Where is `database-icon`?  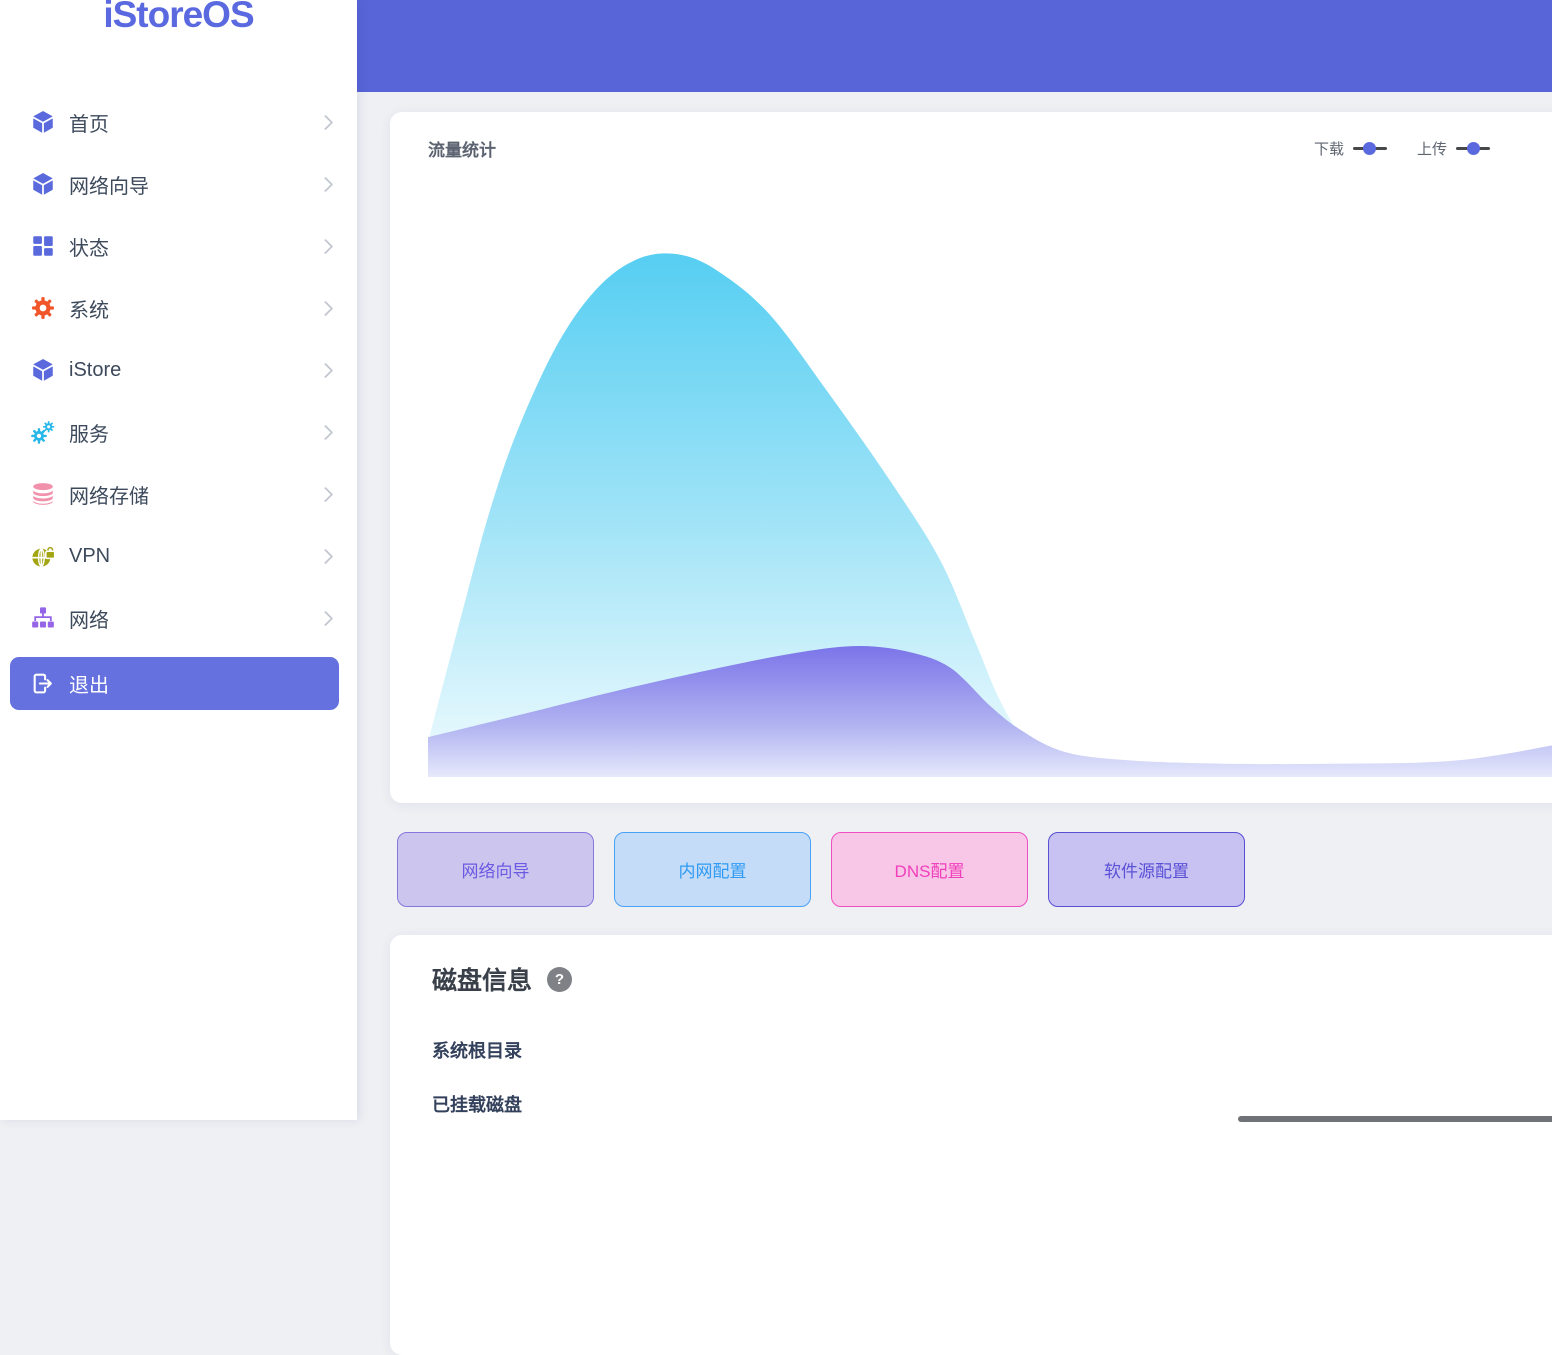
database-icon is located at coordinates (43, 494).